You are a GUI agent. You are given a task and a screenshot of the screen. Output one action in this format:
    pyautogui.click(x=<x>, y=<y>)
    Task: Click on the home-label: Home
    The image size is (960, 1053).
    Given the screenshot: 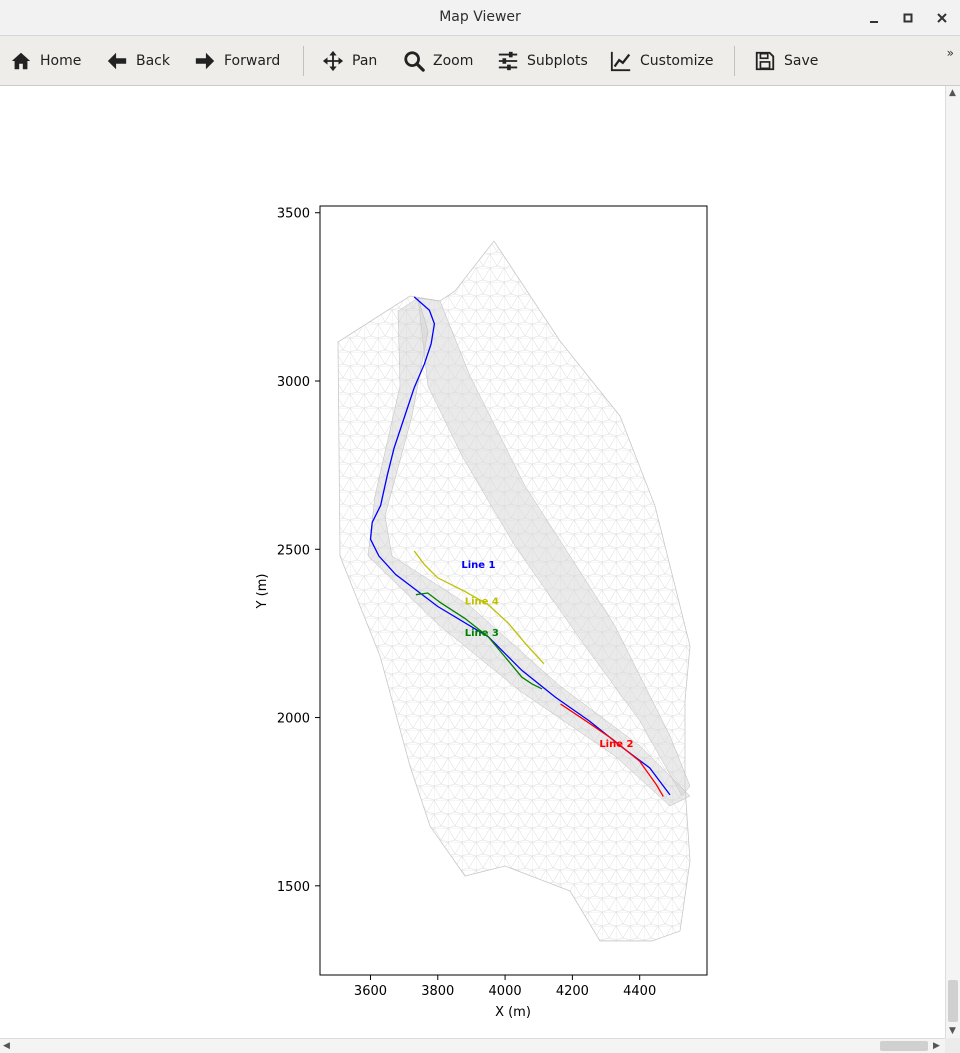 What is the action you would take?
    pyautogui.click(x=61, y=61)
    